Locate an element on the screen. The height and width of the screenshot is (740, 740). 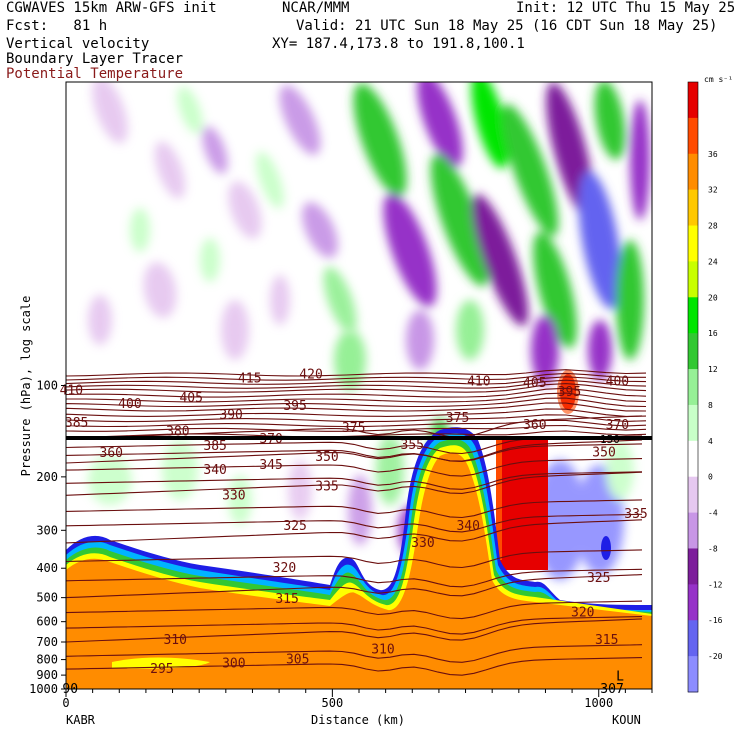
colorbar: -20 -16 -12 -8 -4 0 4 8 12 16 20 24 28 32 36 is located at coordinates (705, 387).